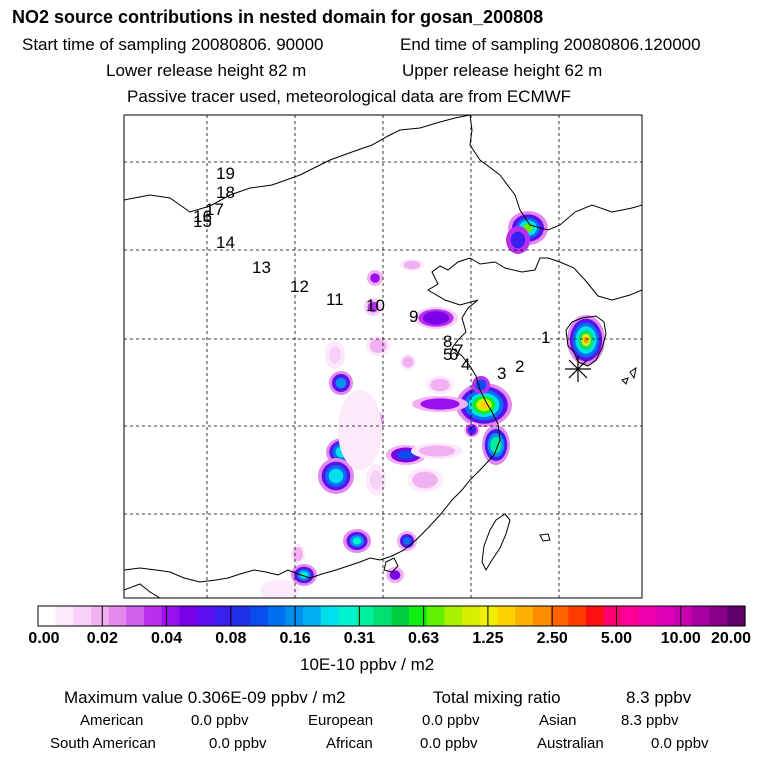 Image resolution: width=768 pixels, height=768 pixels. What do you see at coordinates (424, 638) in the screenshot?
I see `colorbar-tick-label: 0.63` at bounding box center [424, 638].